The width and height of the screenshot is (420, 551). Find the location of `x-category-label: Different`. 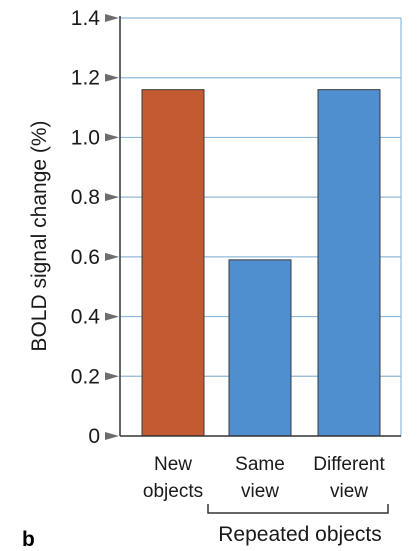

x-category-label: Different is located at coordinates (349, 464).